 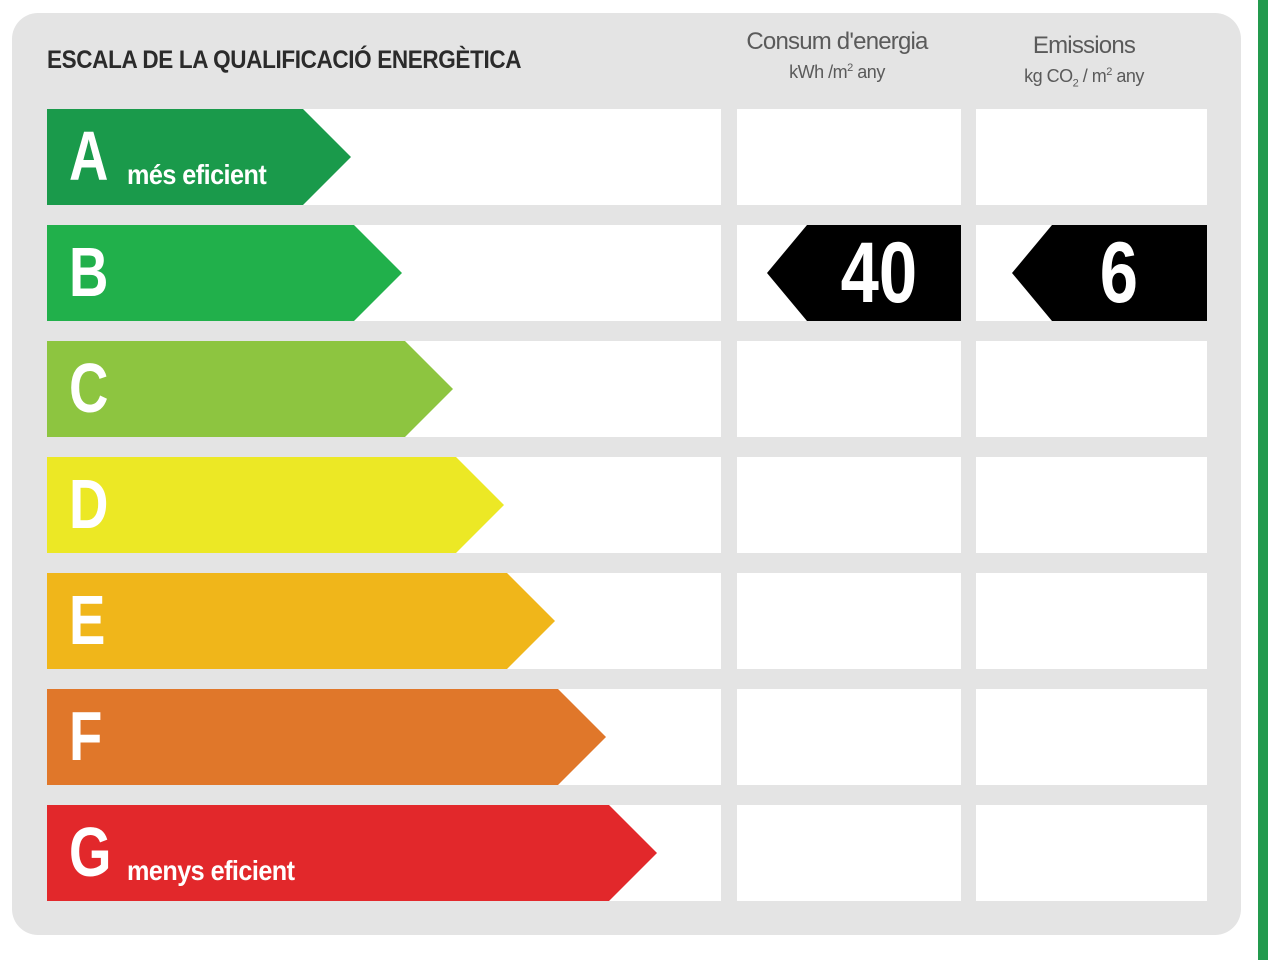 What do you see at coordinates (879, 273) in the screenshot?
I see `consum-value: 40` at bounding box center [879, 273].